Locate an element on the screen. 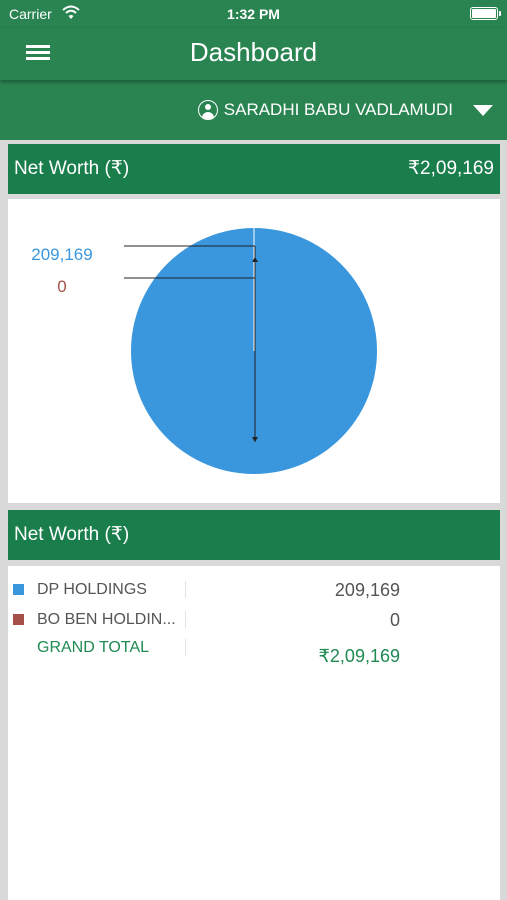  networth-title: Net Worth (₹) is located at coordinates (72, 168).